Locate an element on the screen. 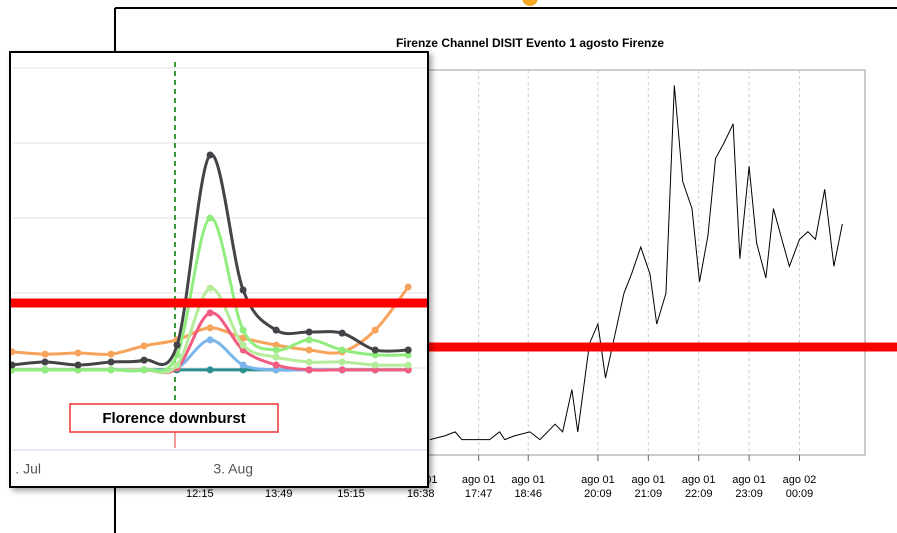  x-tick-label: . Jul is located at coordinates (28, 469).